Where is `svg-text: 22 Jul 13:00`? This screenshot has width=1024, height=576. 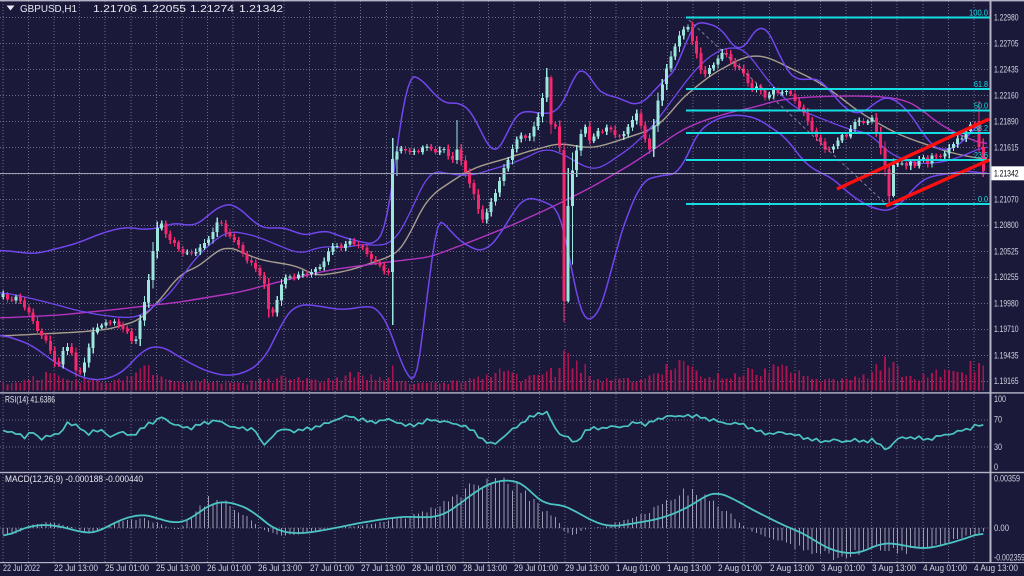
svg-text: 22 Jul 13:00 is located at coordinates (76, 568).